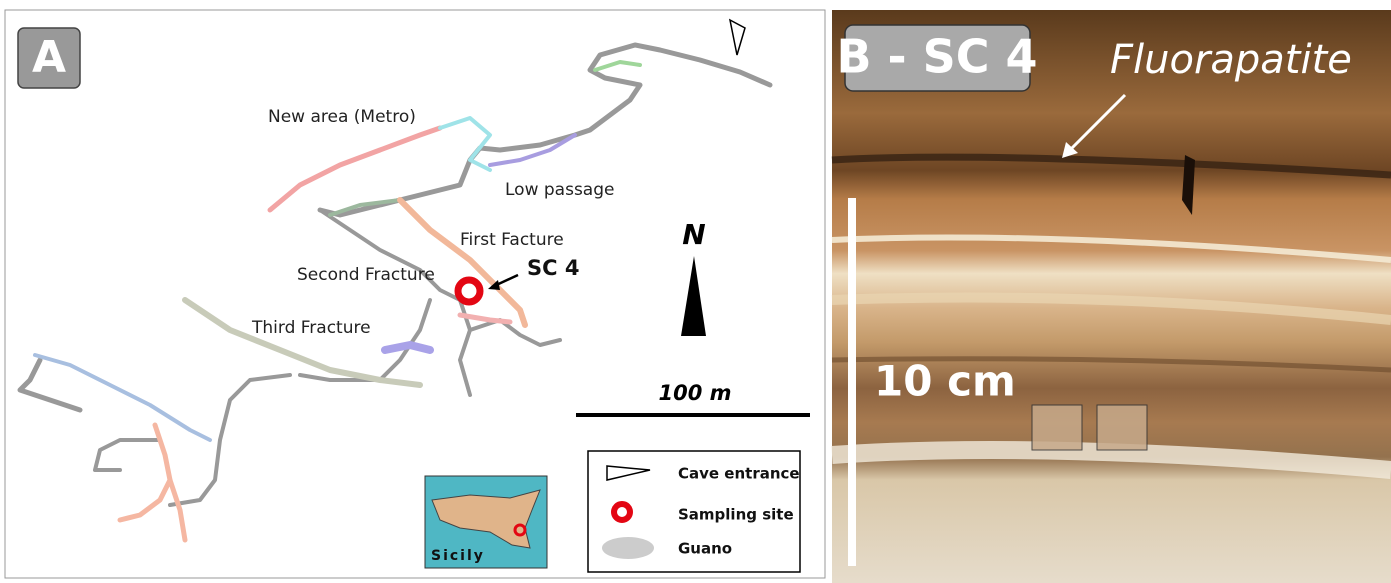 Image resolution: width=1391 pixels, height=583 pixels. What do you see at coordinates (1231, 60) in the screenshot?
I see `mineral-label: Fluorapatite` at bounding box center [1231, 60].